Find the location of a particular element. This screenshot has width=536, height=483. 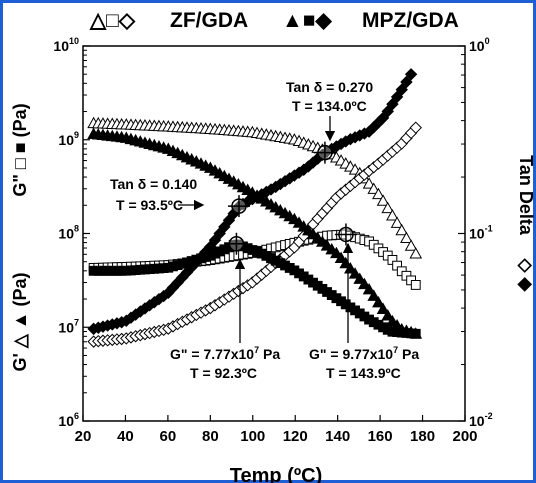

annotation-g2-777-exp: 7 is located at coordinates (256, 350).